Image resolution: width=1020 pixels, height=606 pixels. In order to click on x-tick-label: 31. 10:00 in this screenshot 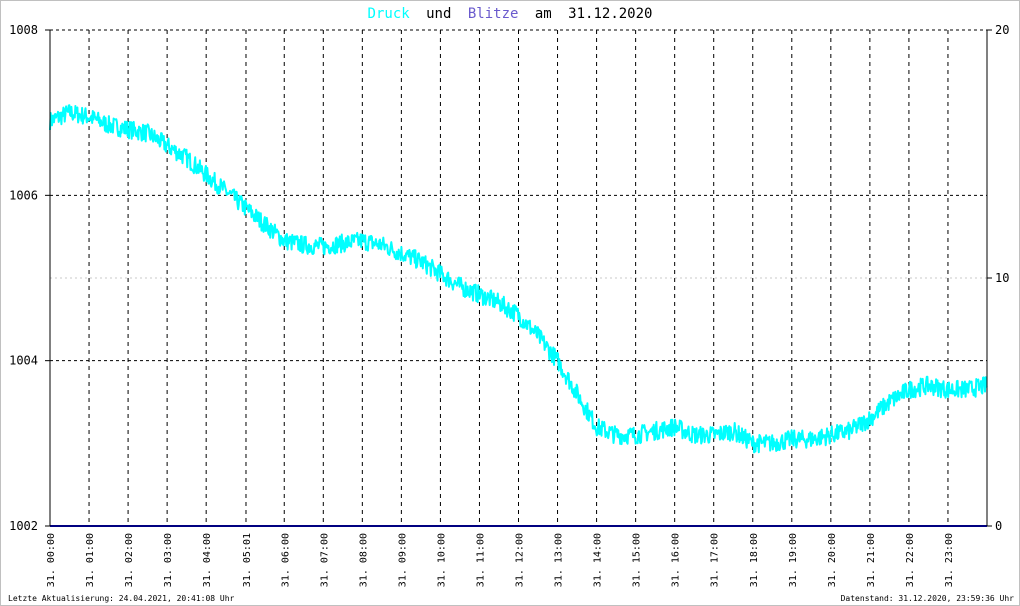, I will do `click(441, 560)`.